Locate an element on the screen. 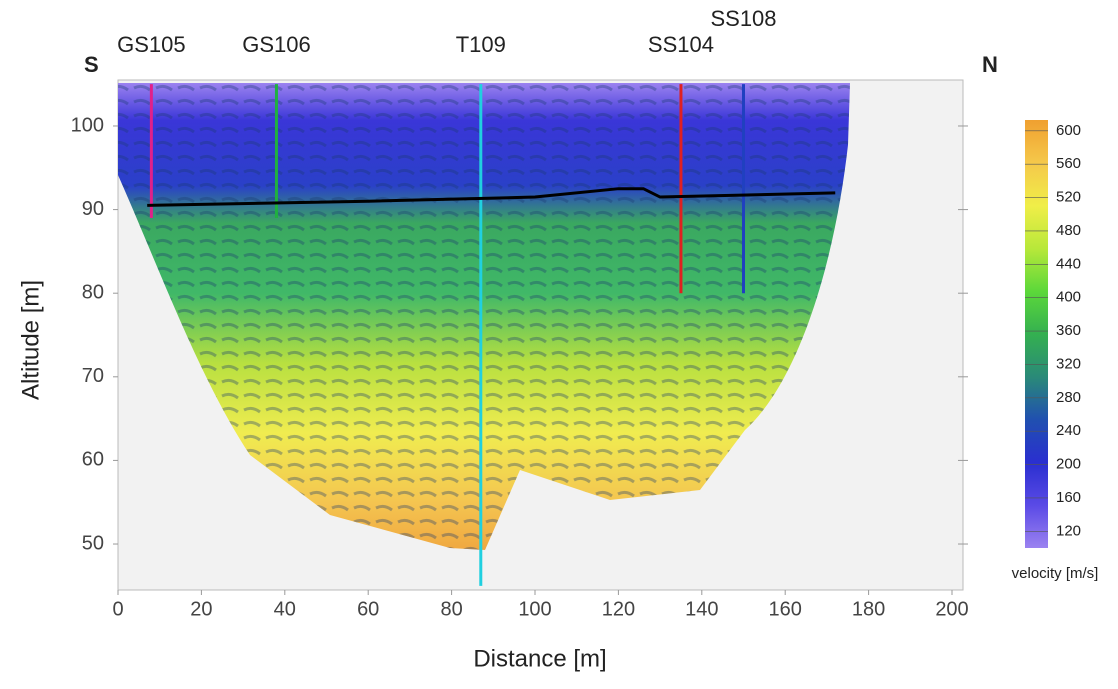  colorbar-tick-label: 400 is located at coordinates (1068, 297).